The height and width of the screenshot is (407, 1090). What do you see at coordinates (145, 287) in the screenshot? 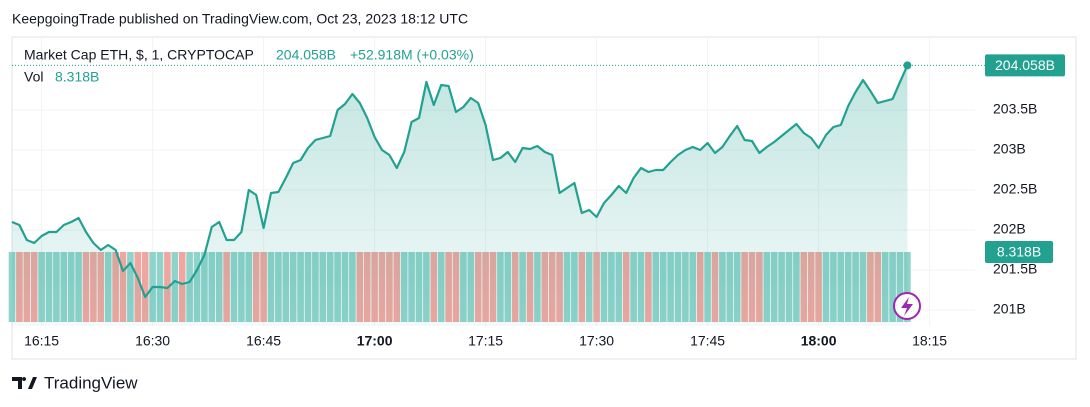
I see `volume-bar` at bounding box center [145, 287].